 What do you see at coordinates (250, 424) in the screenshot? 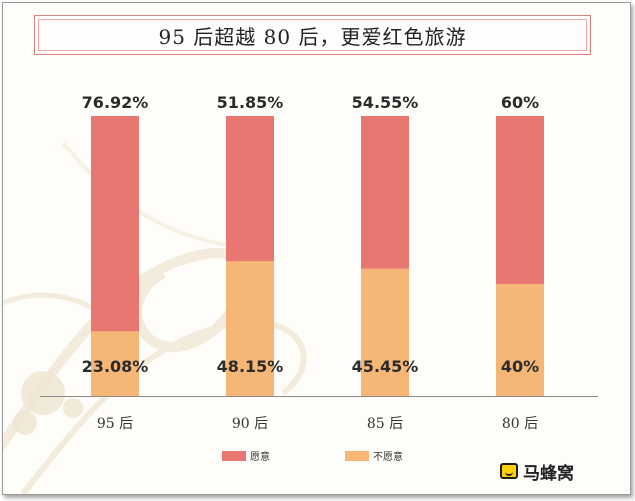
I see `x-tick-label: 90 后` at bounding box center [250, 424].